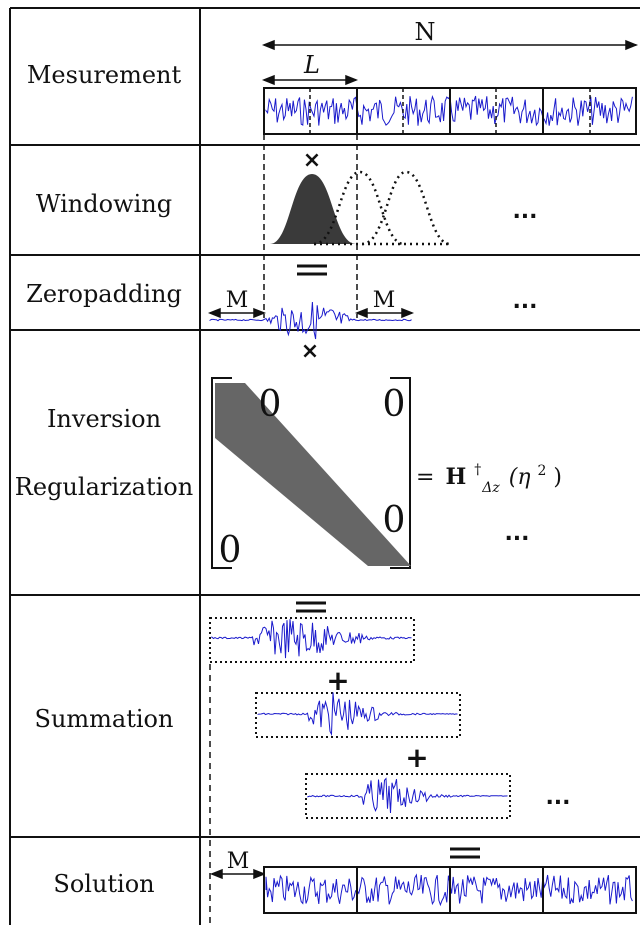 The height and width of the screenshot is (925, 640). I want to click on m-solution-arrow, so click(238, 874).